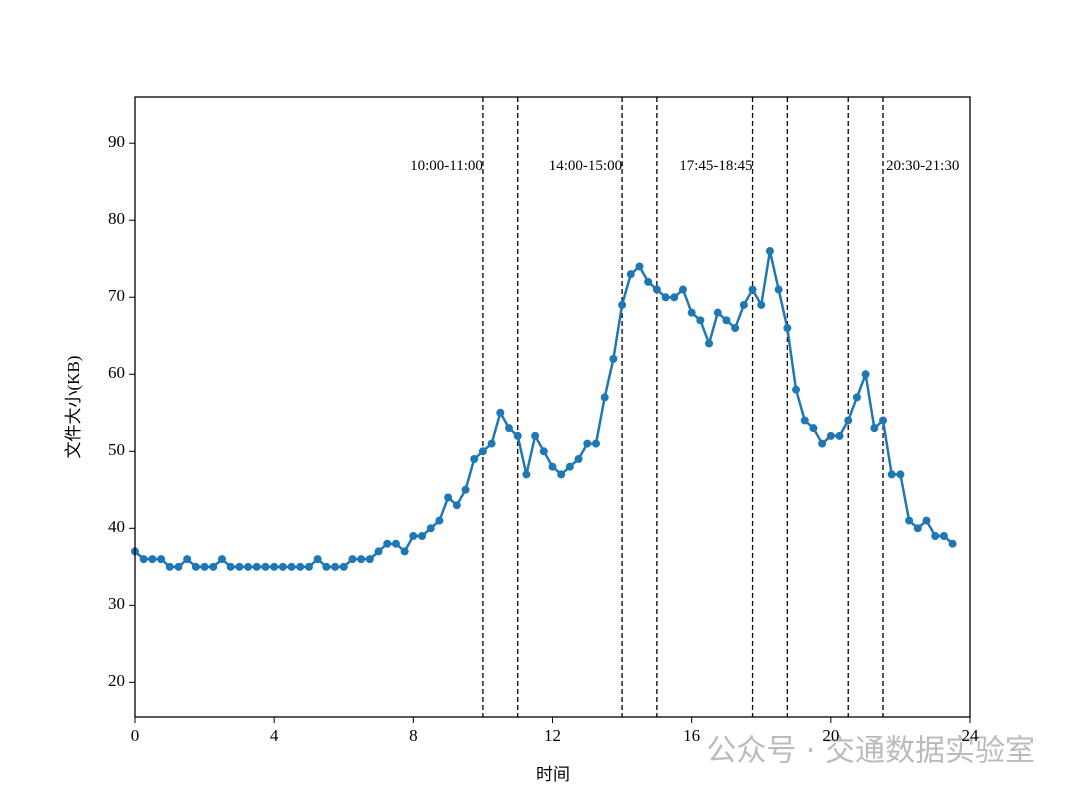 This screenshot has width=1080, height=810. What do you see at coordinates (116, 526) in the screenshot?
I see `y-tick-label: 40` at bounding box center [116, 526].